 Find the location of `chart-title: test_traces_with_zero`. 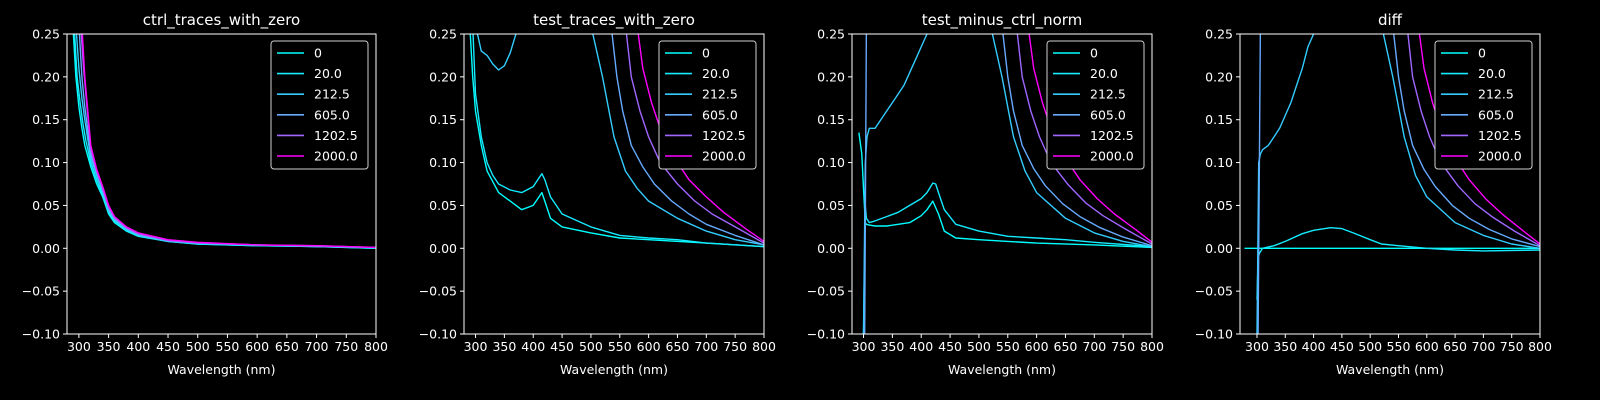

chart-title: test_traces_with_zero is located at coordinates (614, 20).